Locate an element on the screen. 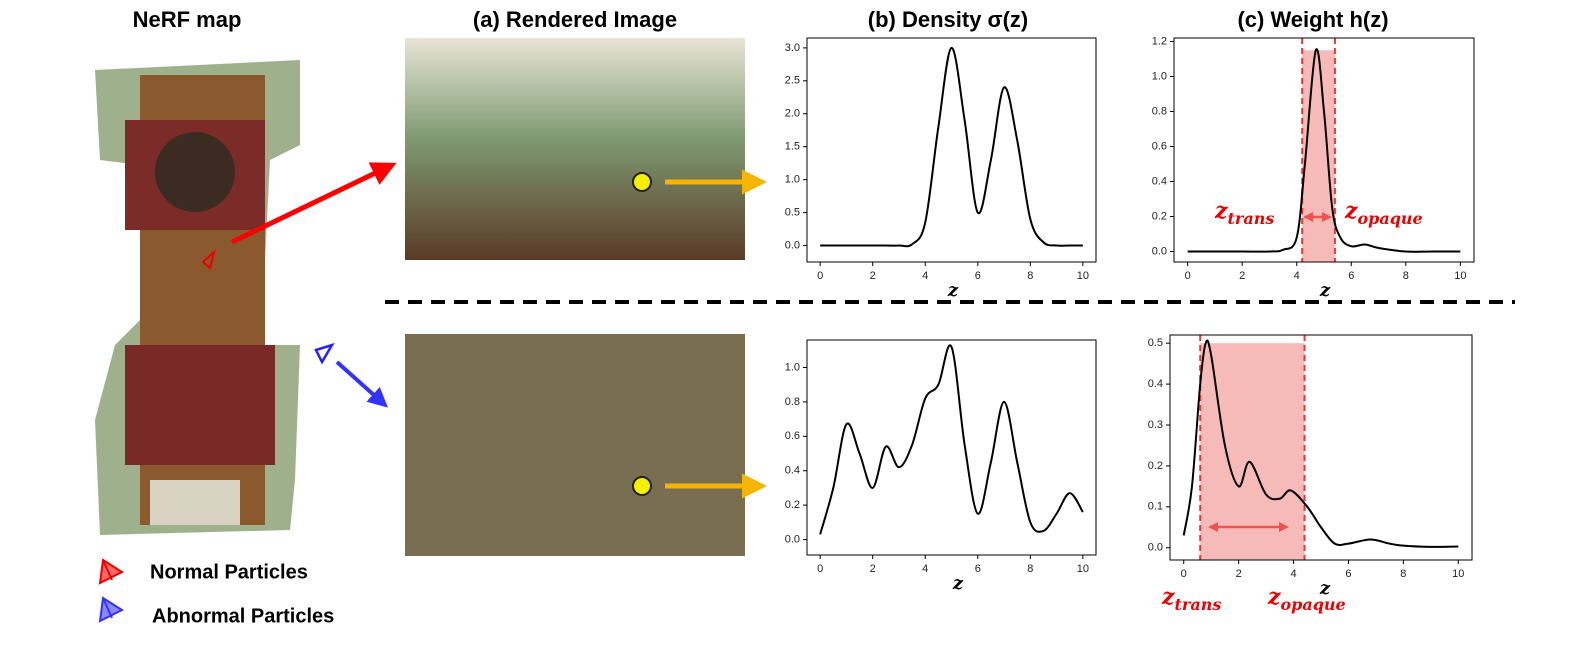 This screenshot has height=645, width=1578. y-tick-label: 2.0 is located at coordinates (792, 114).